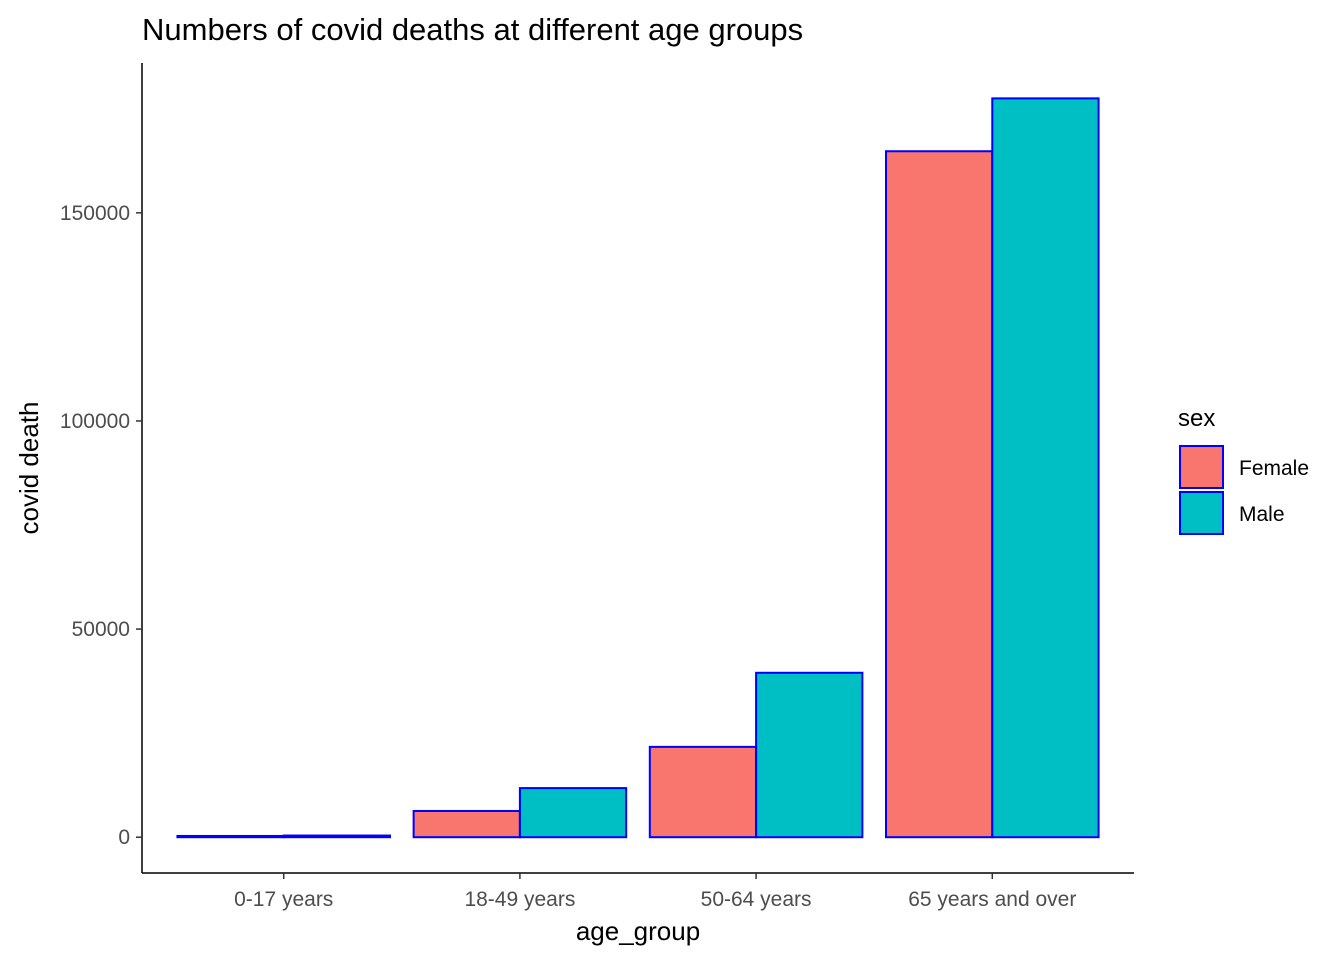 The image size is (1344, 960). I want to click on x-tick-label: 65 years and over, so click(992, 899).